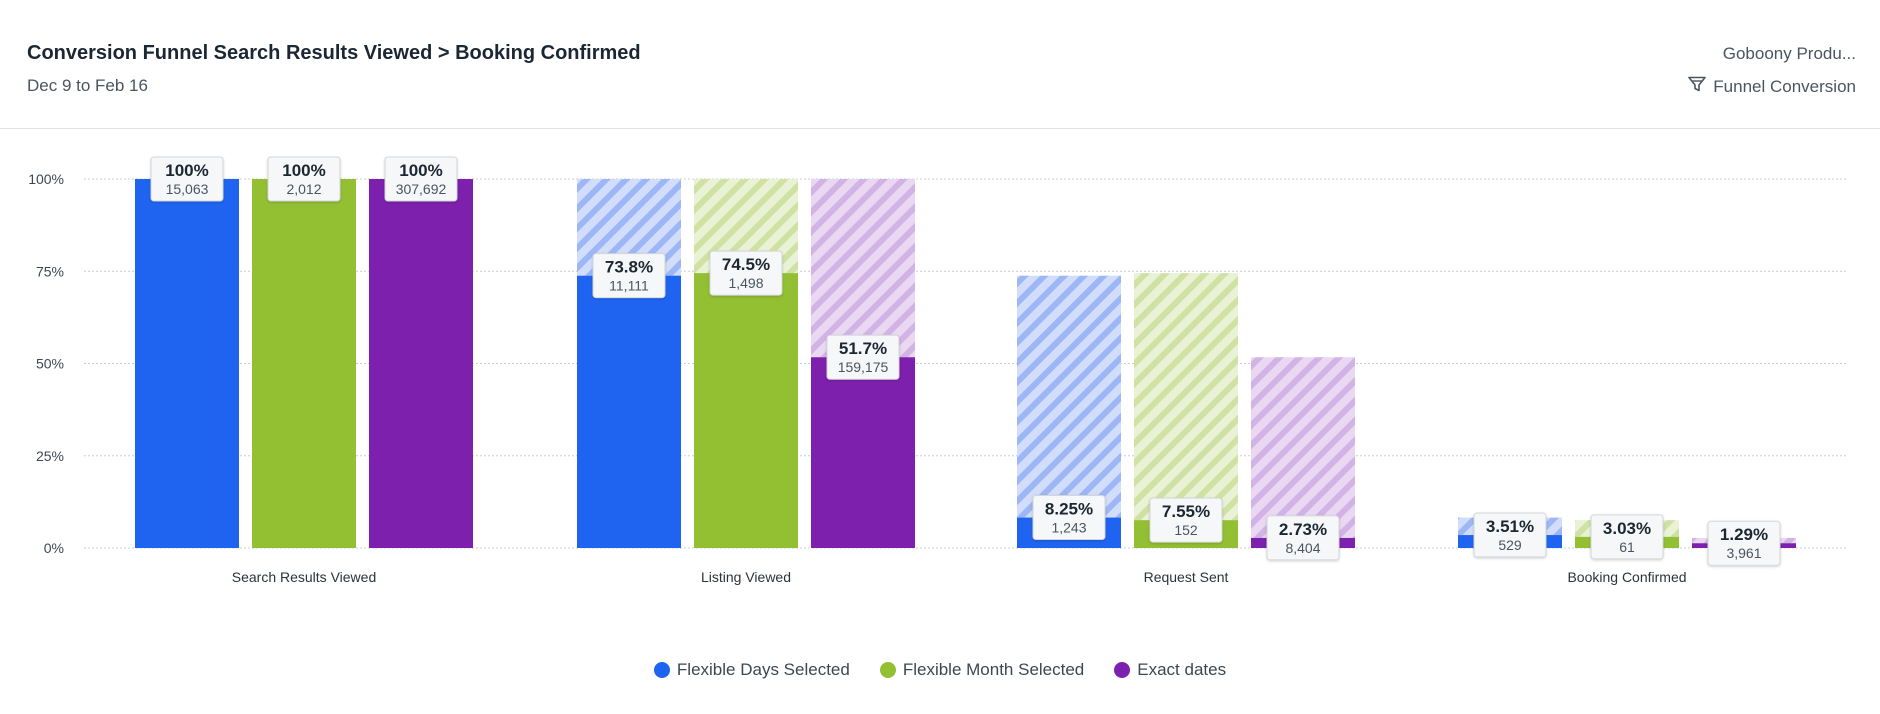 This screenshot has width=1880, height=714. Describe the element at coordinates (993, 669) in the screenshot. I see `legend-label: Flexible Month Selected` at that location.